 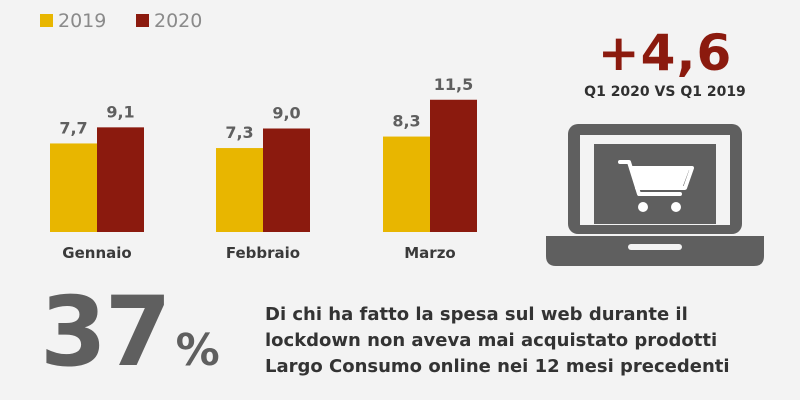 I want to click on legend-label-2020: 2020, so click(x=178, y=21).